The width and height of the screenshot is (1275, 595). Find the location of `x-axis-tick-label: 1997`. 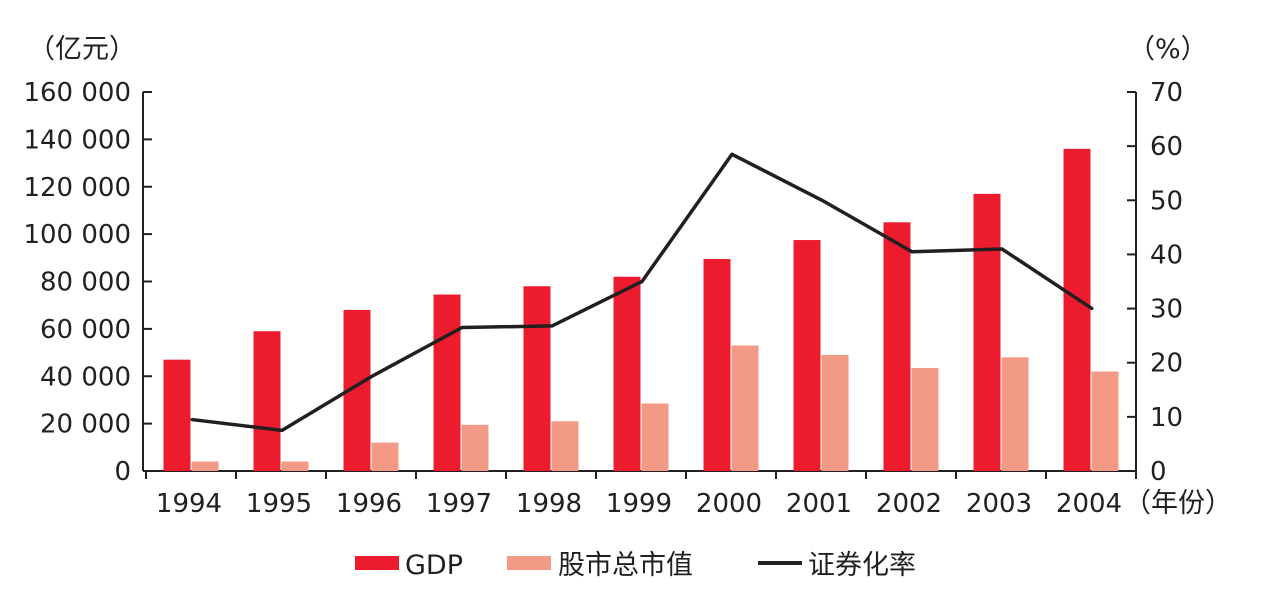

x-axis-tick-label: 1997 is located at coordinates (459, 504).